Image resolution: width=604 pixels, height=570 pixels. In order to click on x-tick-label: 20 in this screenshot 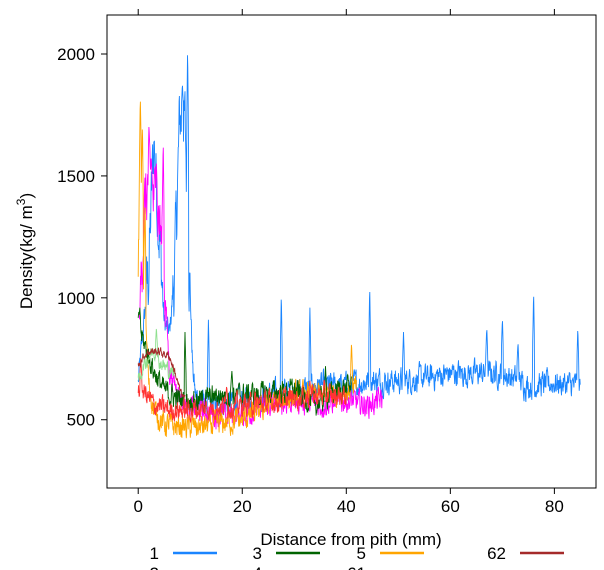, I will do `click(242, 506)`.